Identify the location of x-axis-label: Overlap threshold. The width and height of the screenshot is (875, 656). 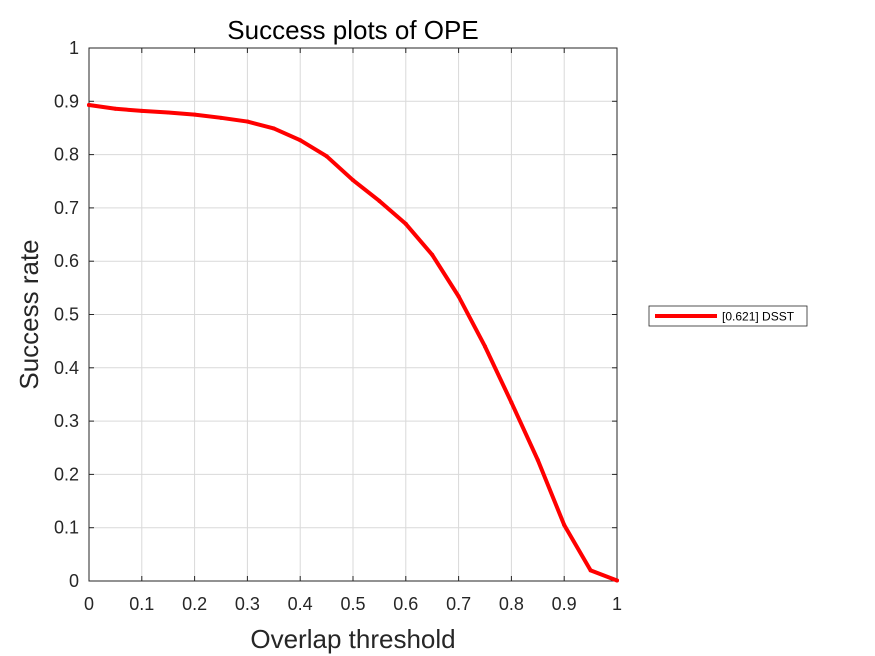
(352, 639).